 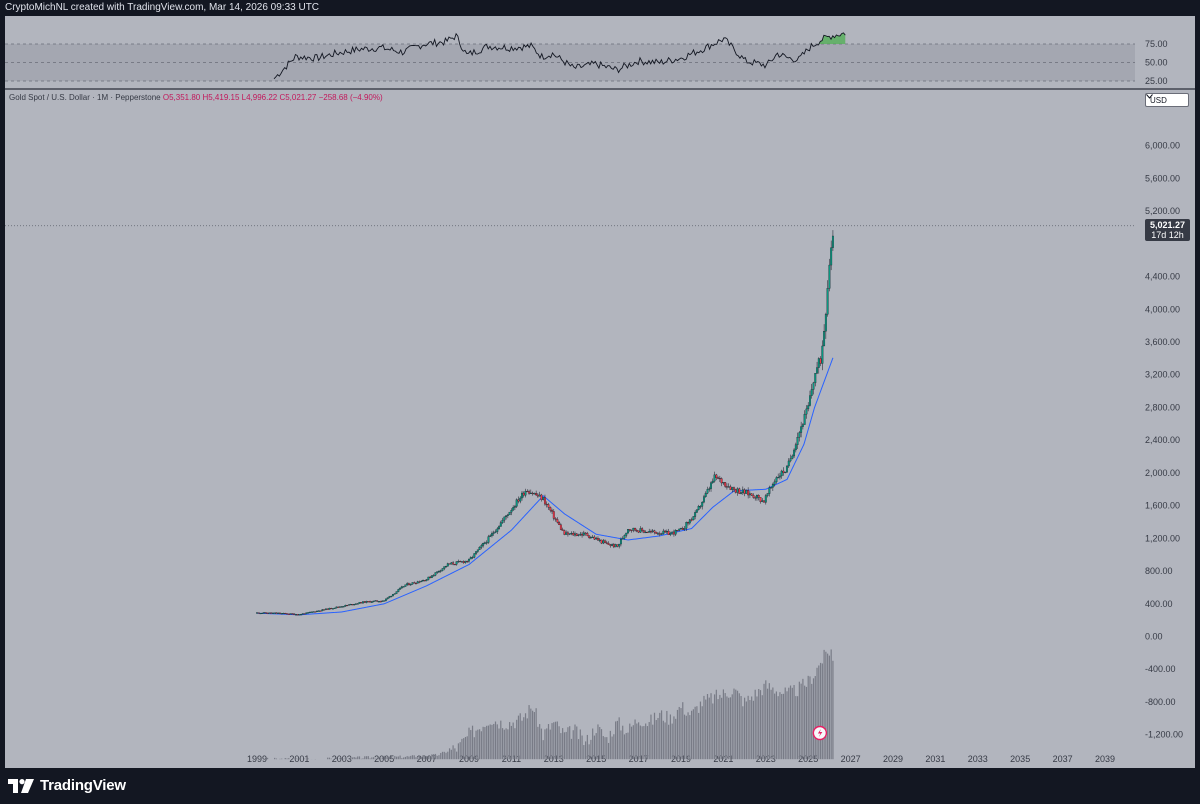 What do you see at coordinates (181, 97) in the screenshot?
I see `legend-open: O5,351.80` at bounding box center [181, 97].